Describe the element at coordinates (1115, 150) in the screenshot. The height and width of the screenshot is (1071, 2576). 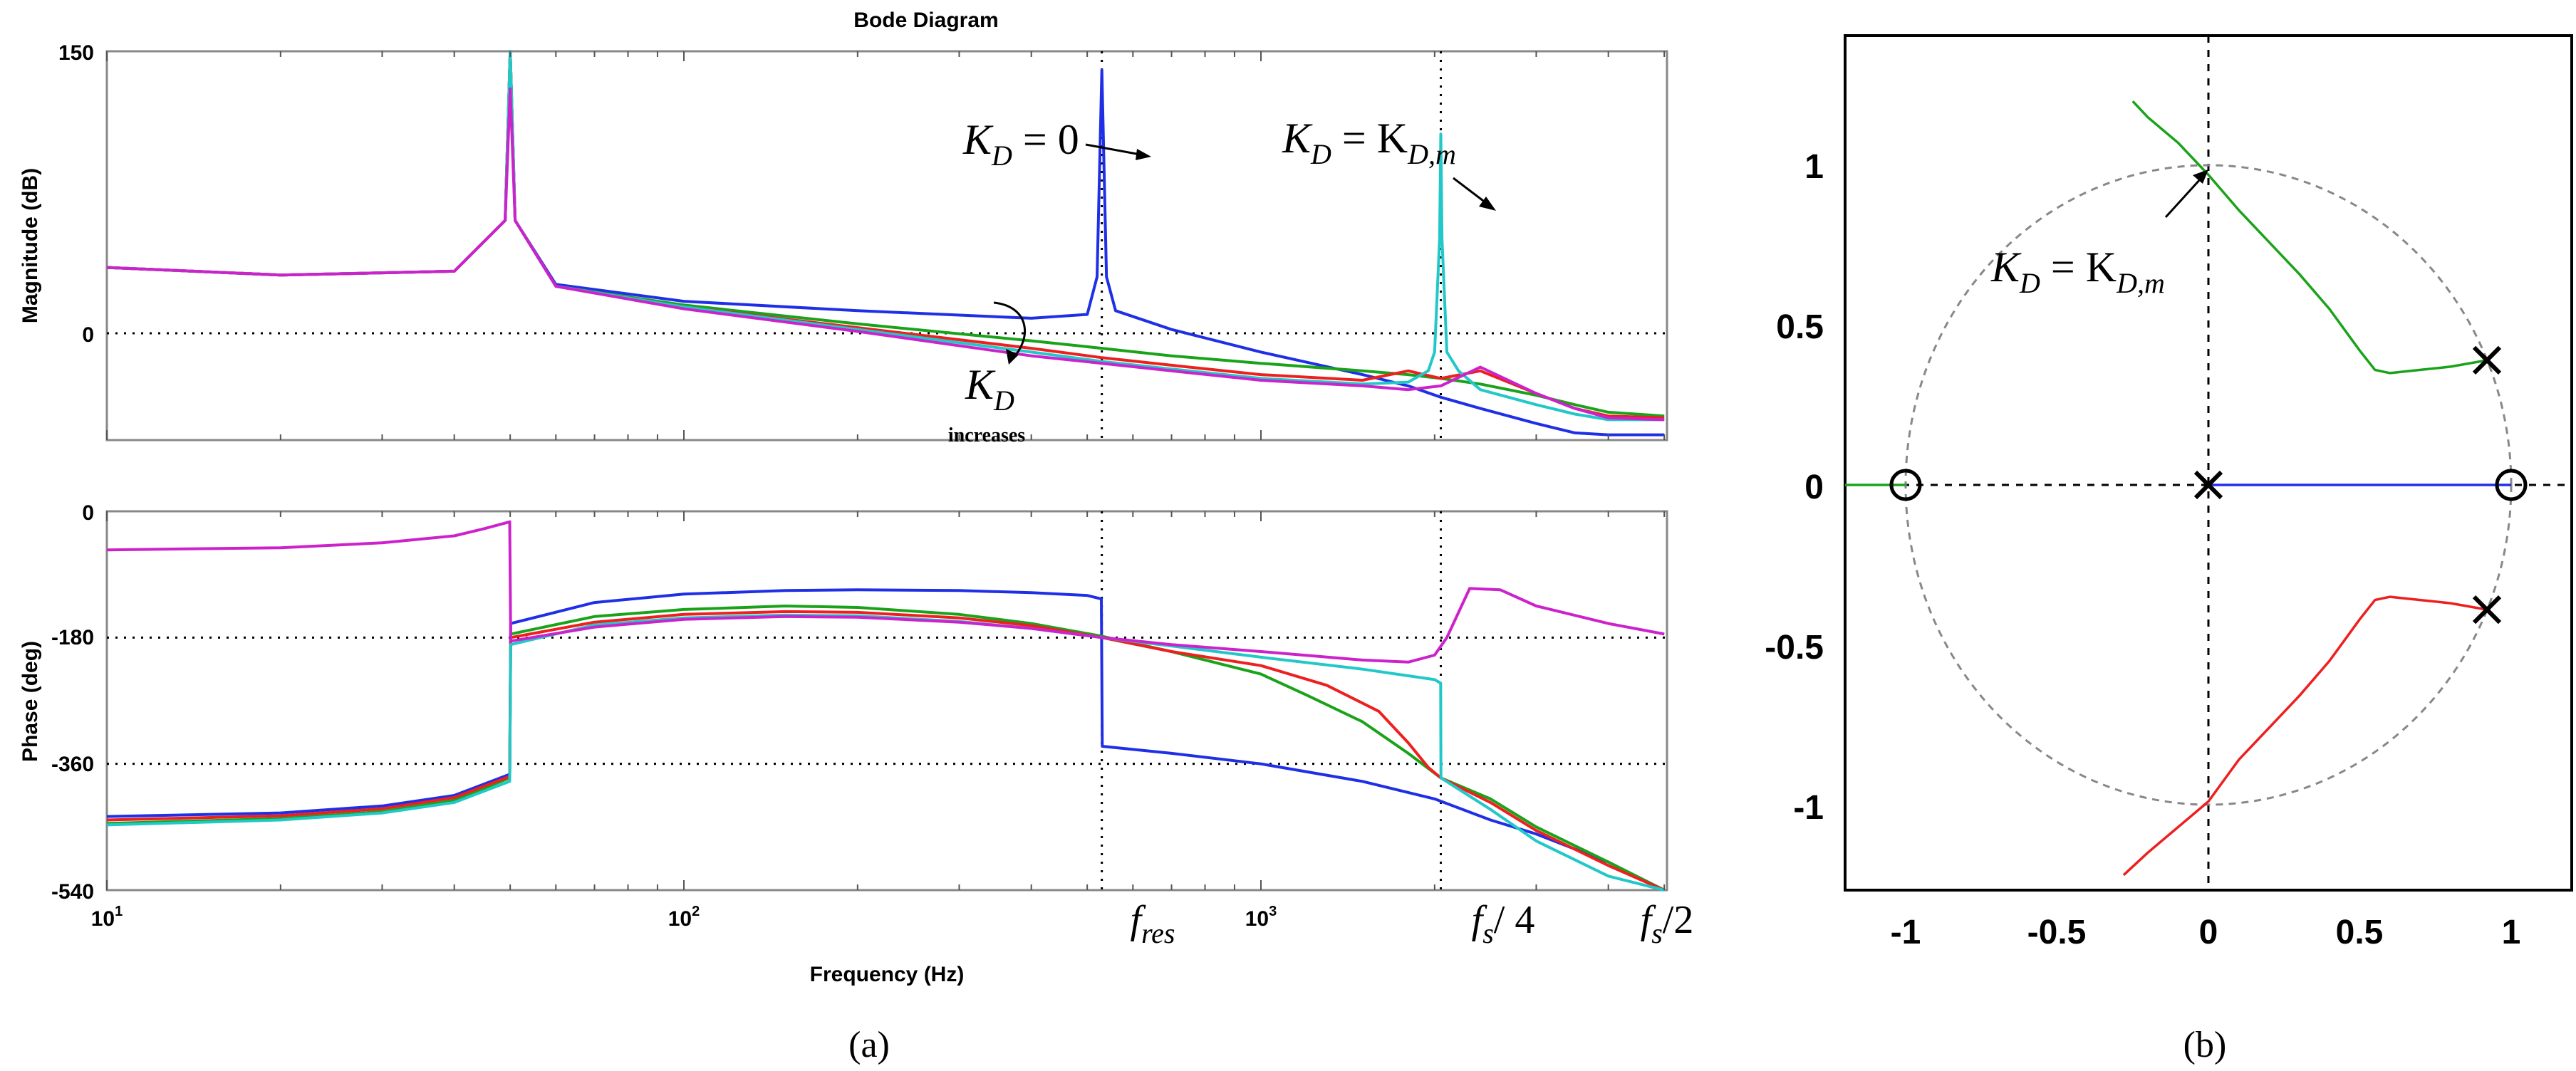
I see `annot-kd0-arrow` at that location.